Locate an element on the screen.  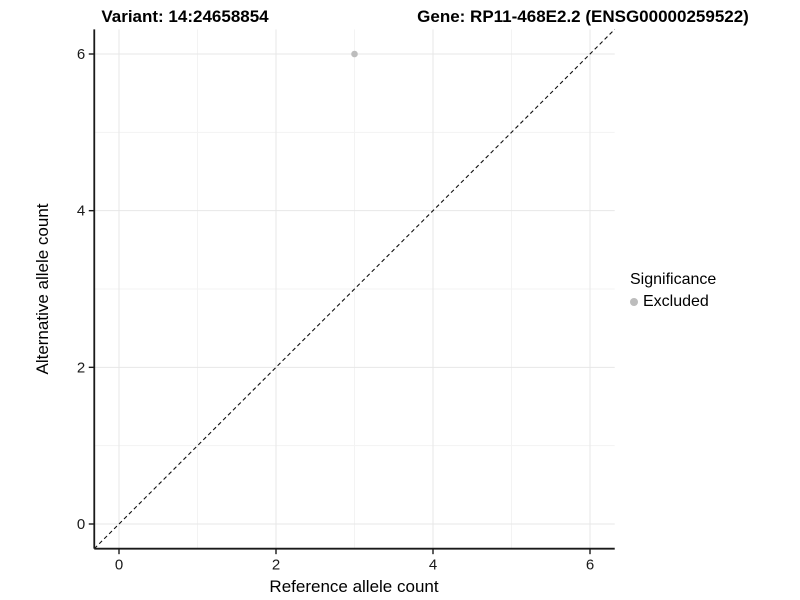
x-tick-label: 4 is located at coordinates (433, 565).